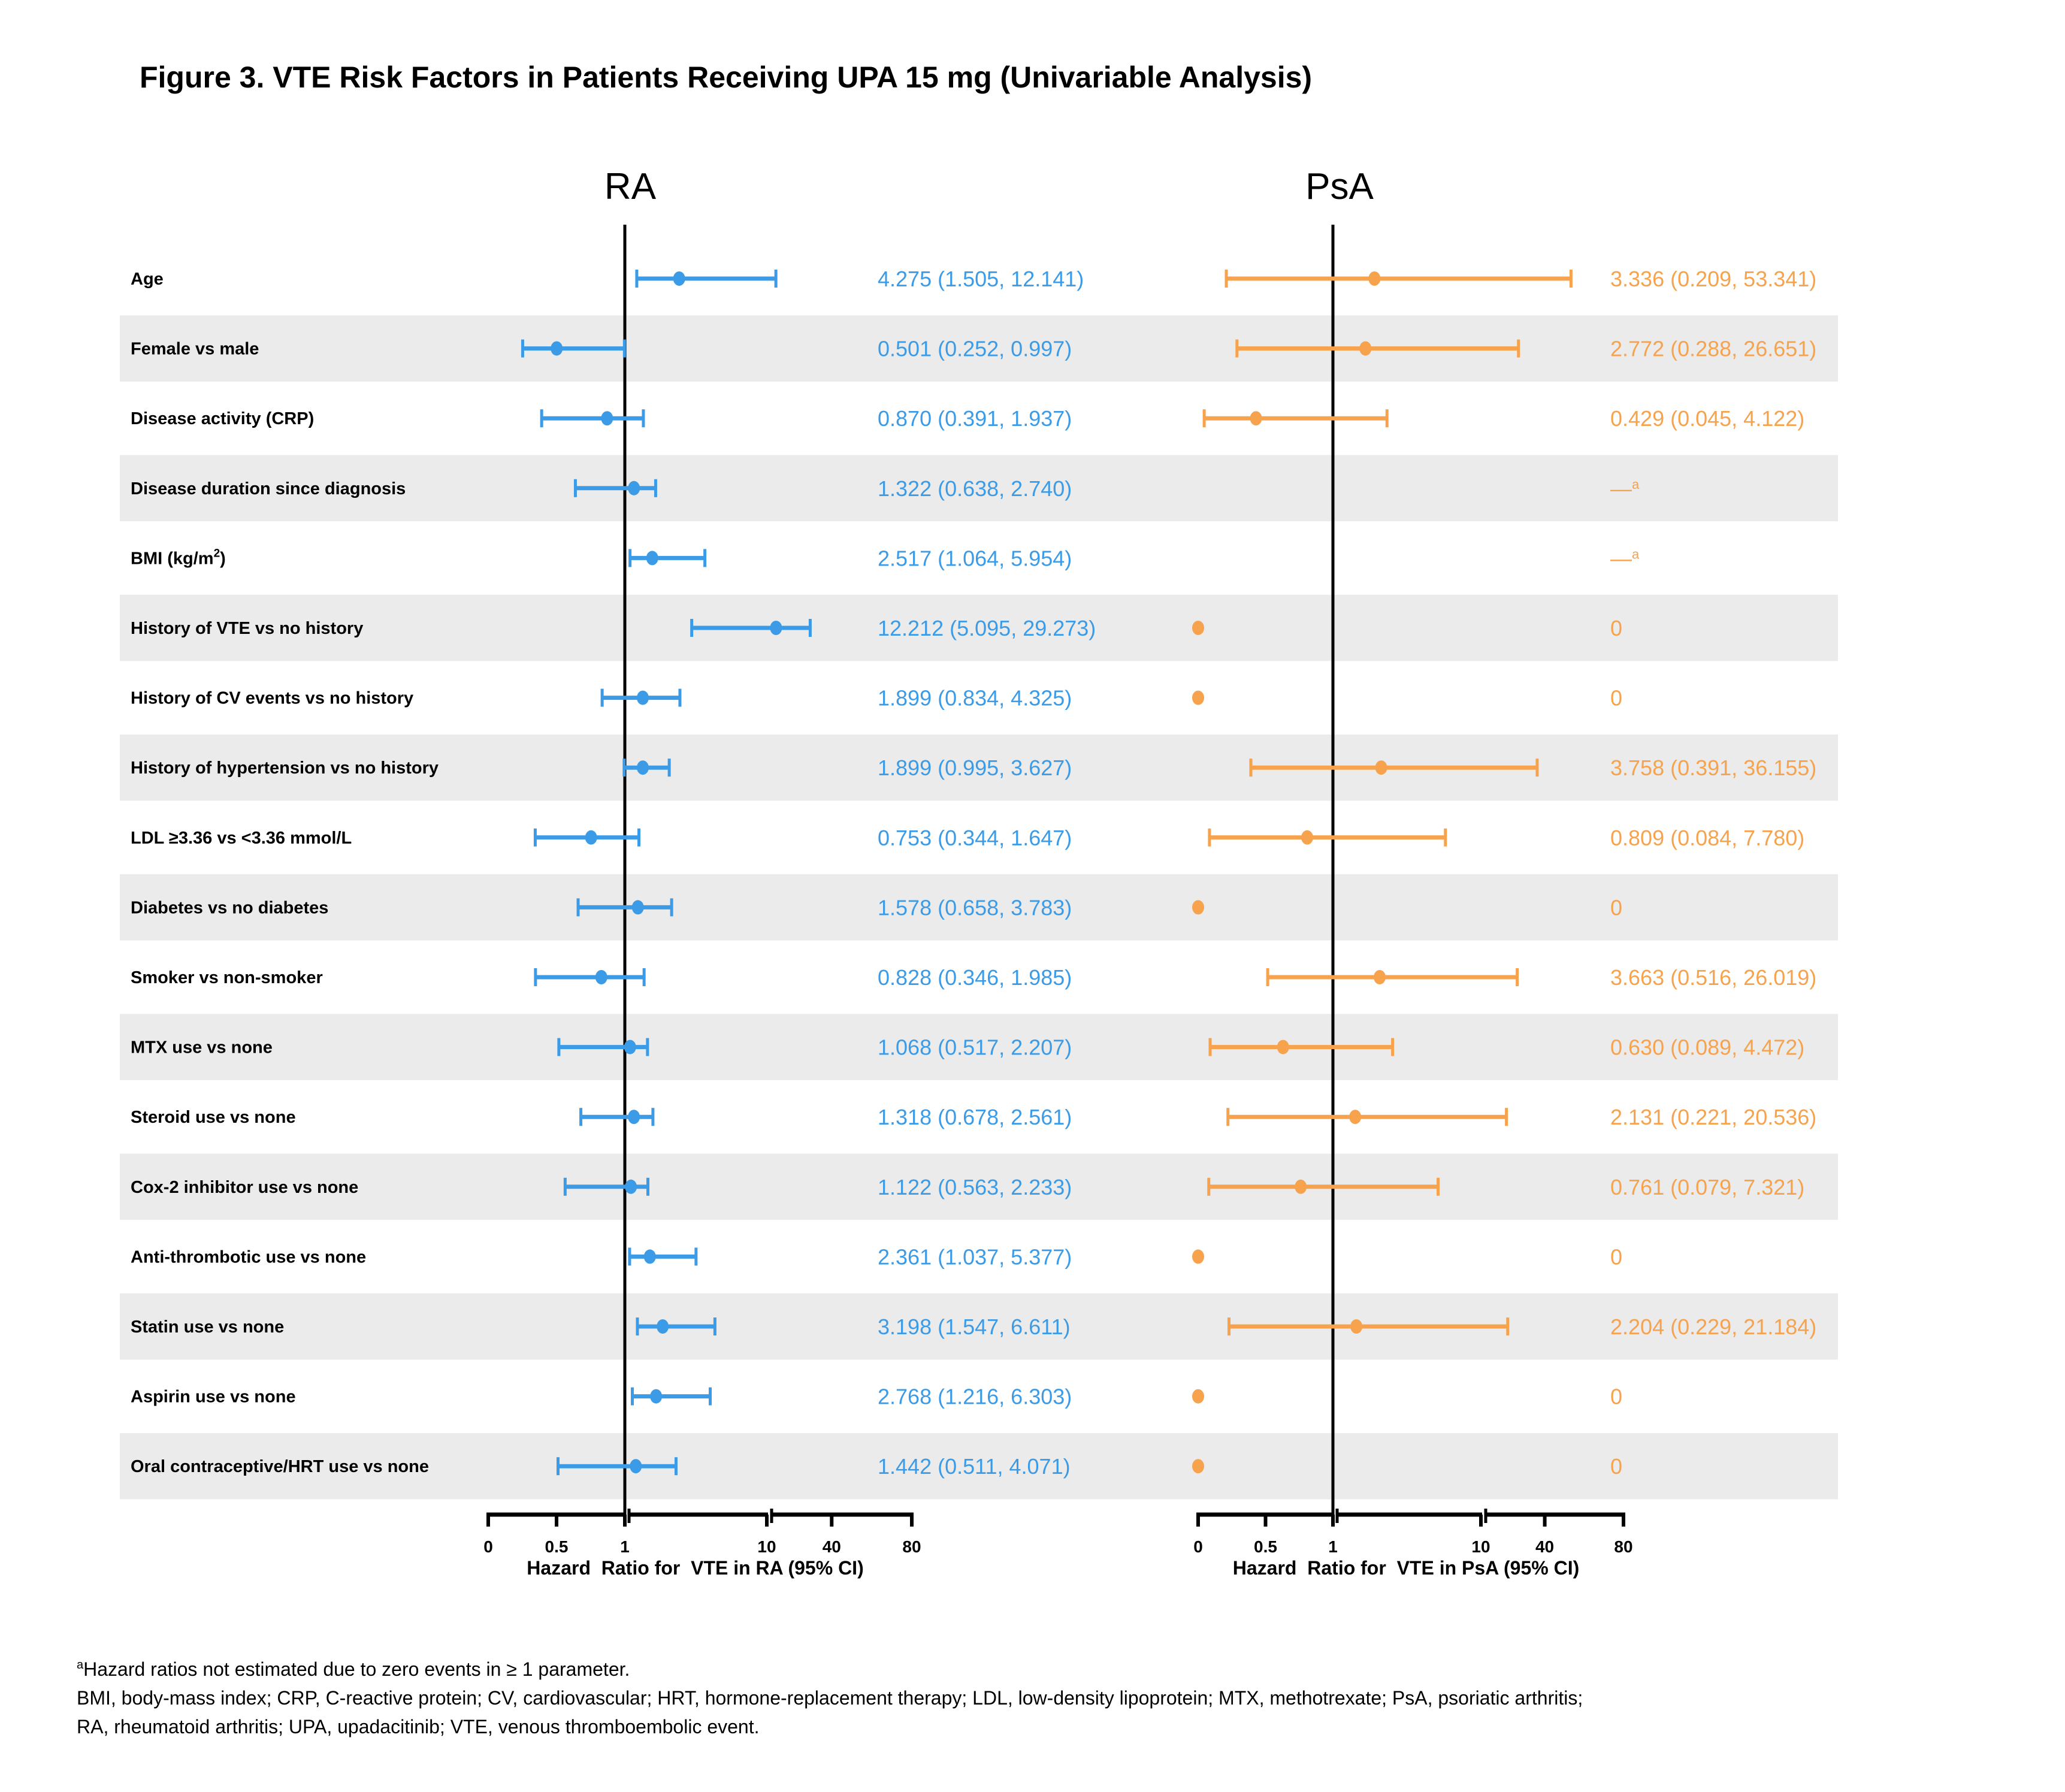  I want to click on hazard-ratio-value: 0.828 (0.346, 1.985), so click(975, 977).